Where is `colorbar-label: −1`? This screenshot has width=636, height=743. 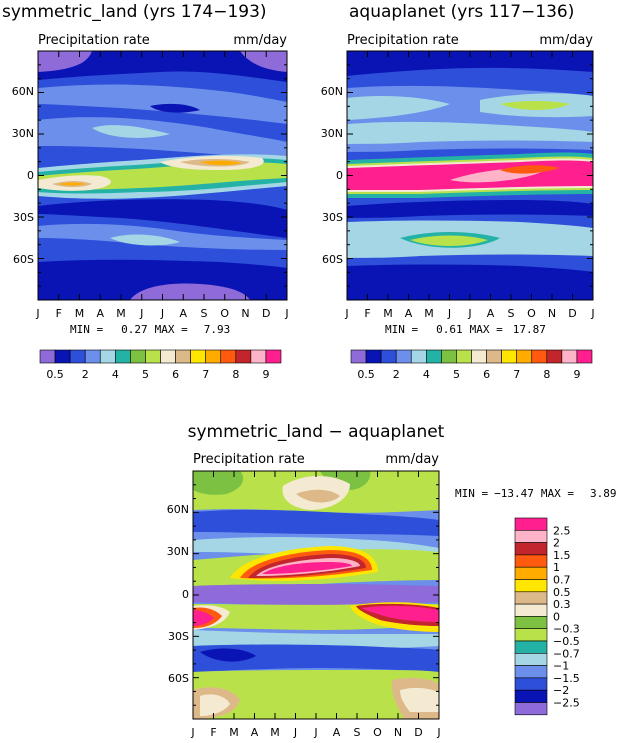 colorbar-label: −1 is located at coordinates (561, 666).